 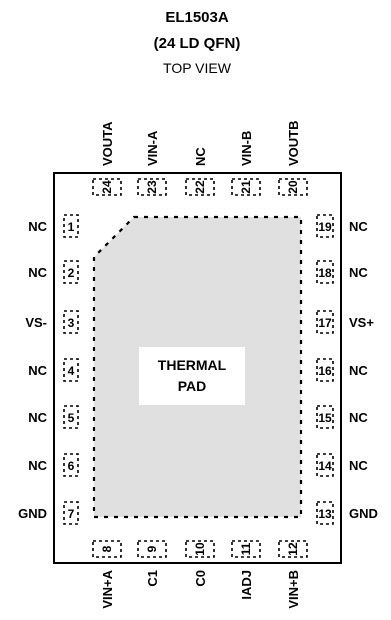 I want to click on pin-number: 23, so click(x=152, y=187).